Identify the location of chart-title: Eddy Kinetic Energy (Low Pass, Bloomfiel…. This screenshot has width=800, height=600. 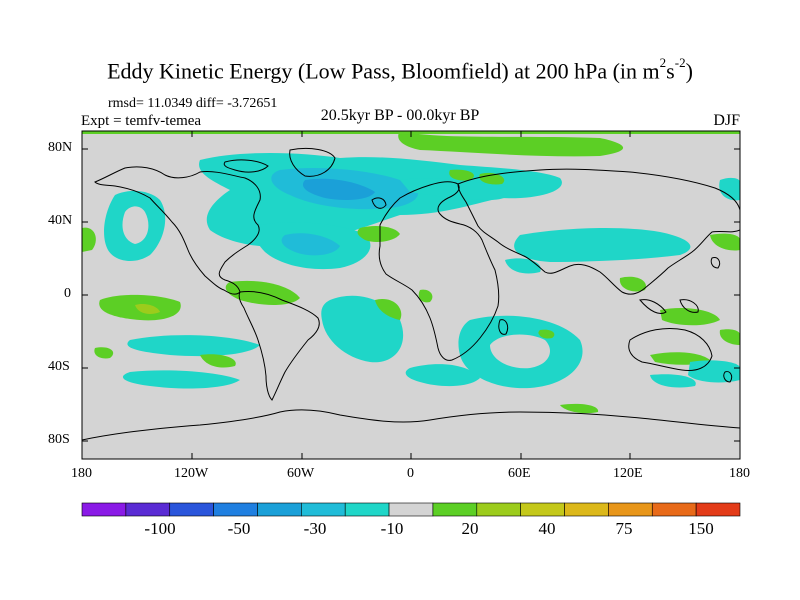
(400, 69).